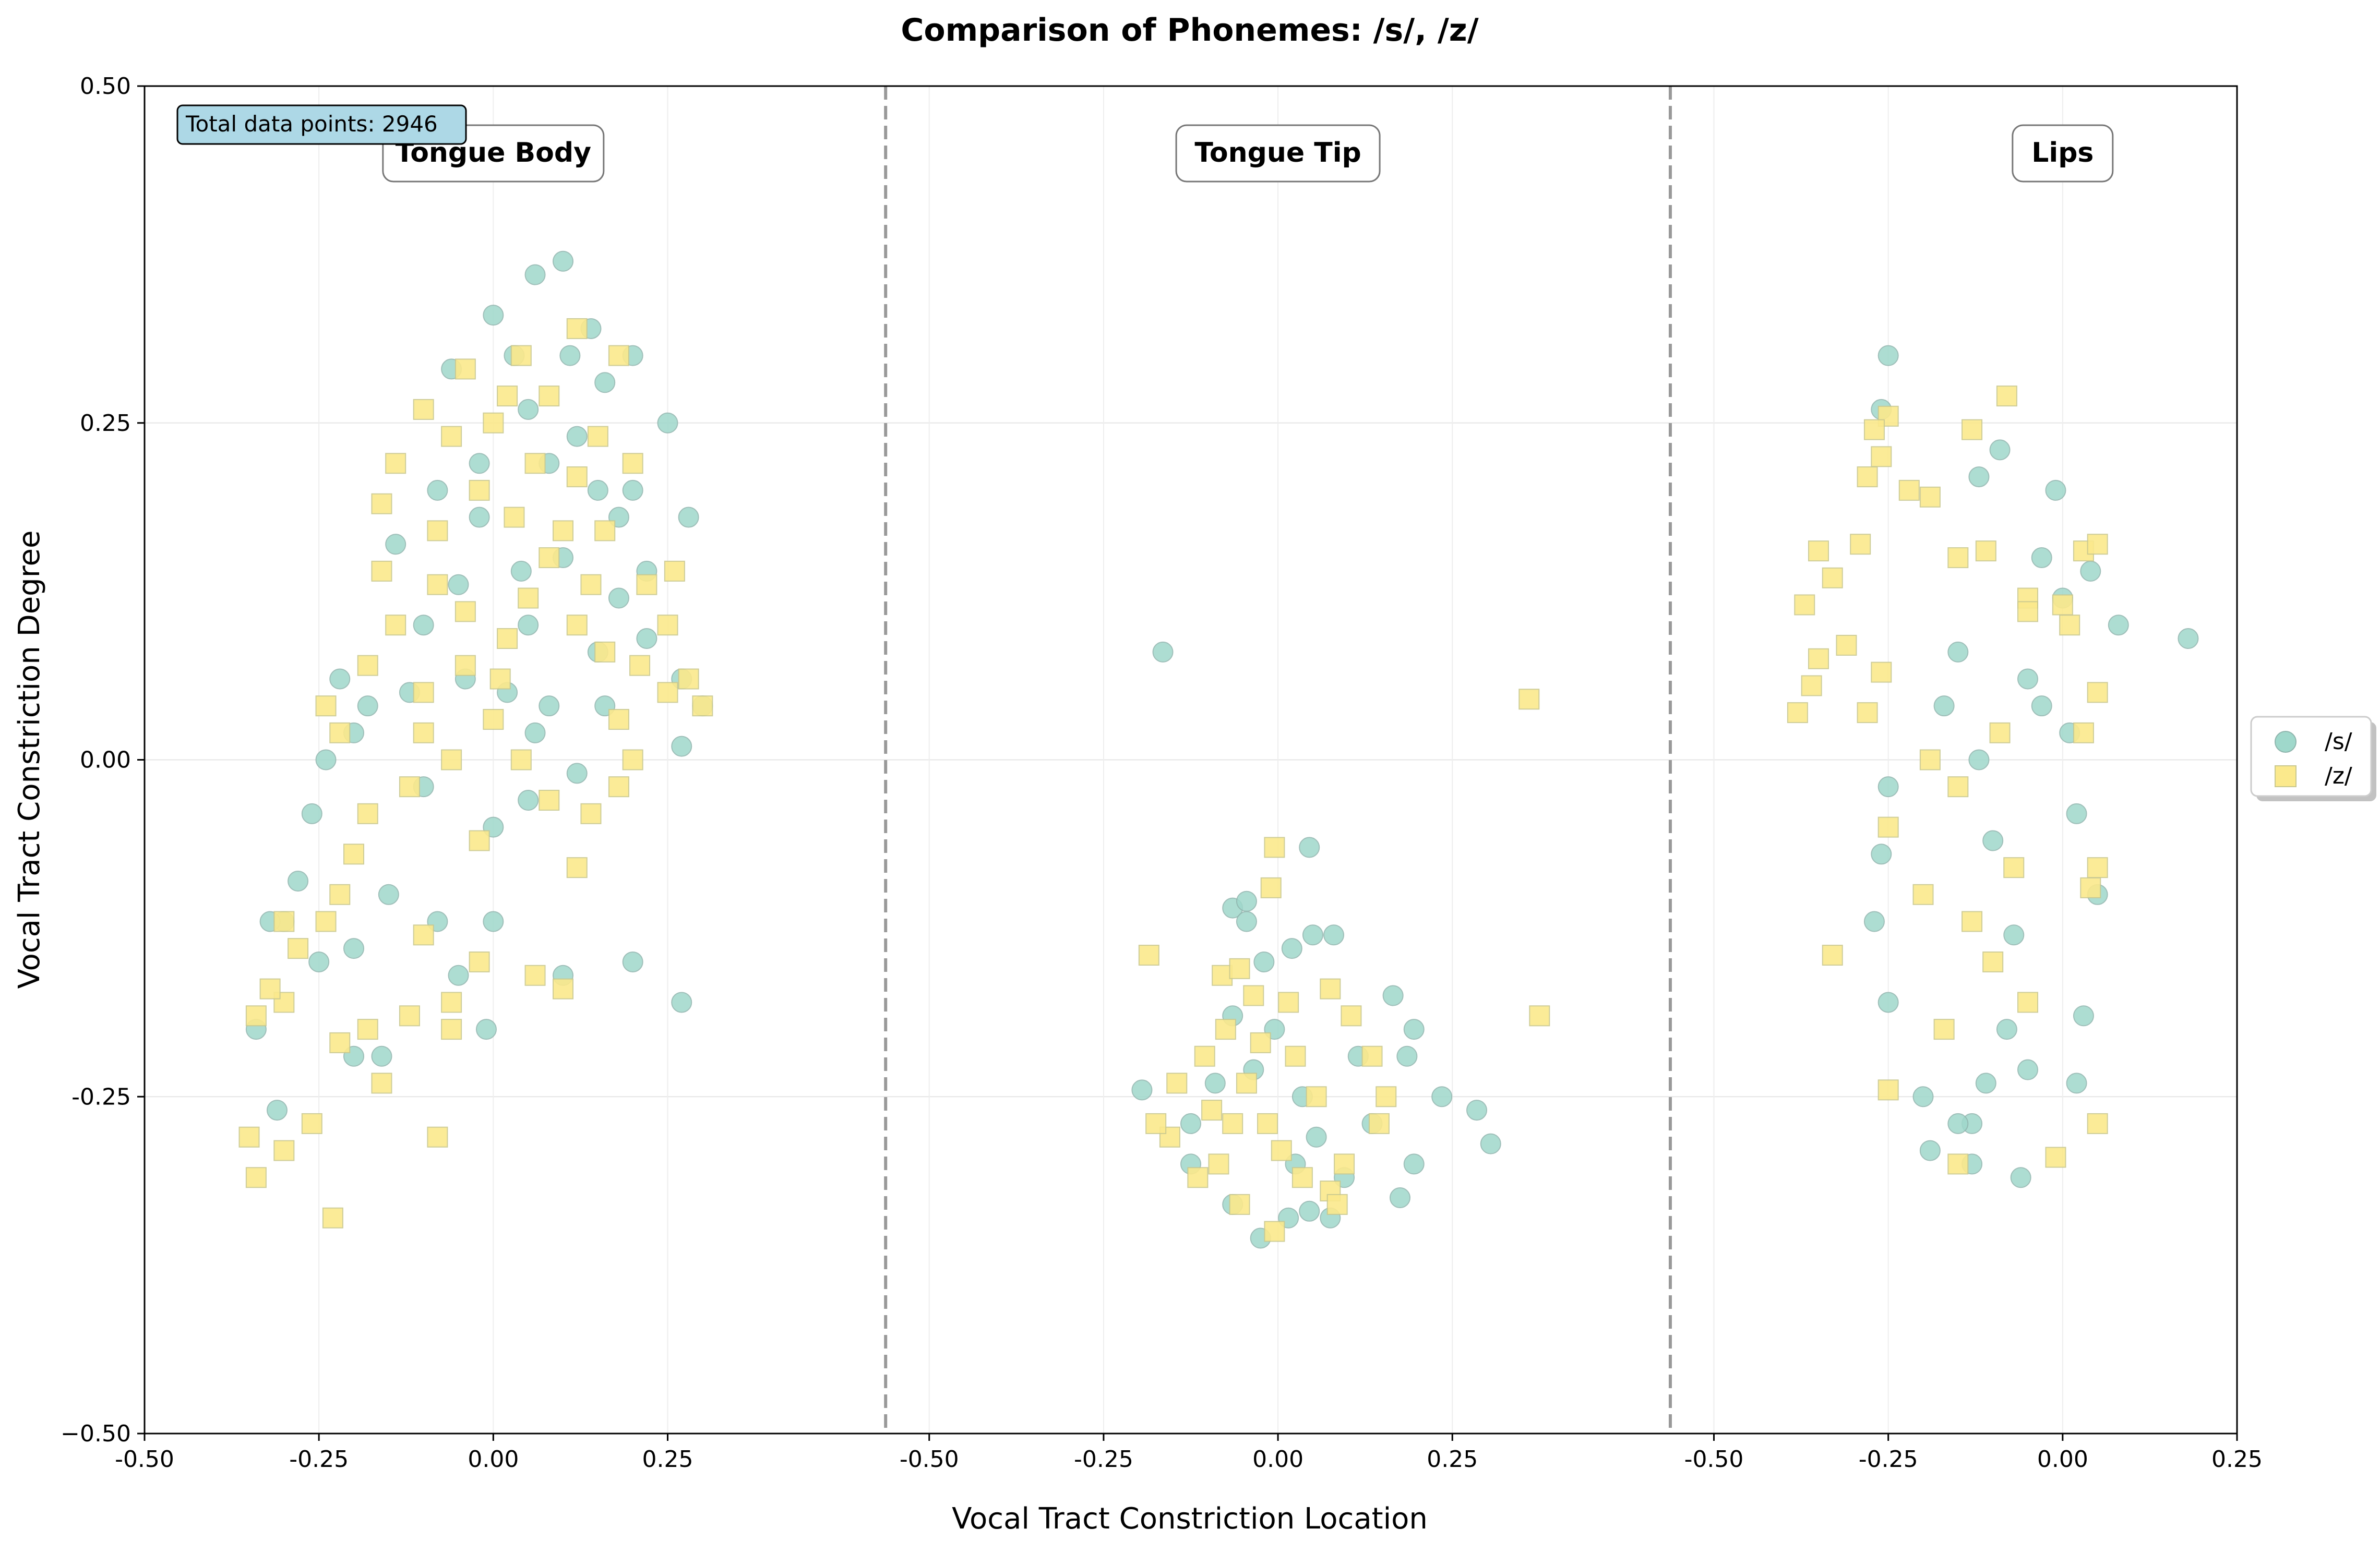  Describe the element at coordinates (2062, 1459) in the screenshot. I see `x-tick-label-10: 0.00` at that location.